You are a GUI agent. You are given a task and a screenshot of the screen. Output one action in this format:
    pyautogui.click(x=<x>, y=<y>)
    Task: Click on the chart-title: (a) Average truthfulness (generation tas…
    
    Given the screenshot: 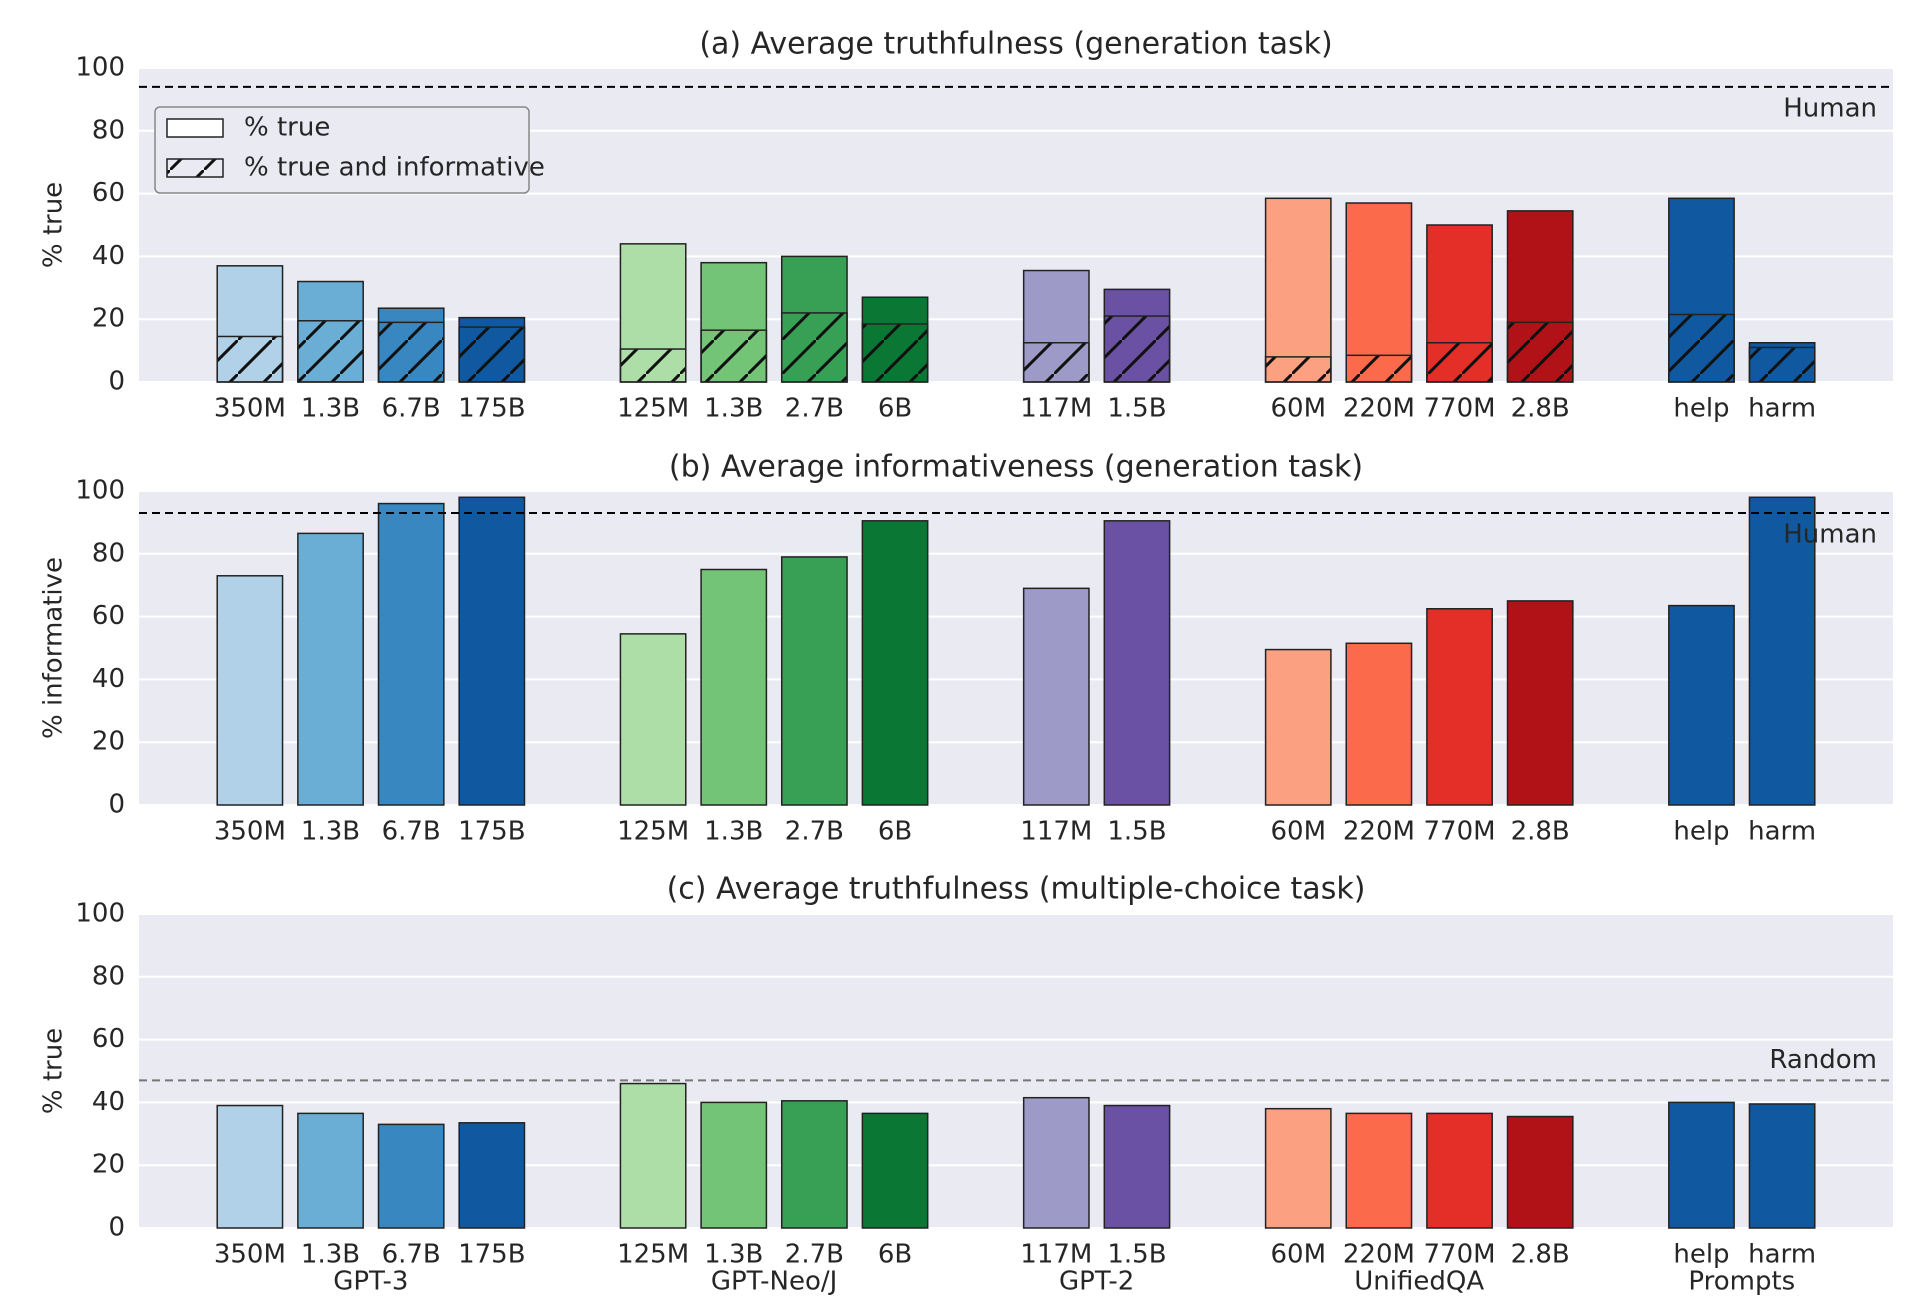 What is the action you would take?
    pyautogui.click(x=1015, y=44)
    